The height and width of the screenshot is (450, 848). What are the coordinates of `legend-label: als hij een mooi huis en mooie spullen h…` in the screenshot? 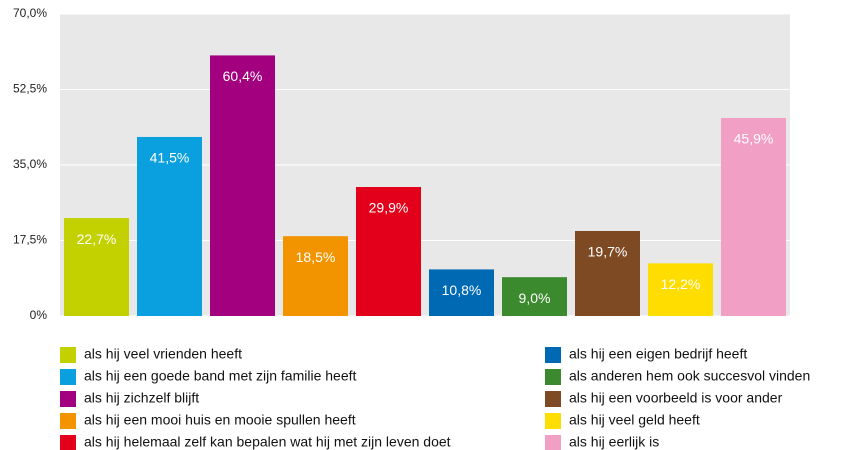 It's located at (220, 420).